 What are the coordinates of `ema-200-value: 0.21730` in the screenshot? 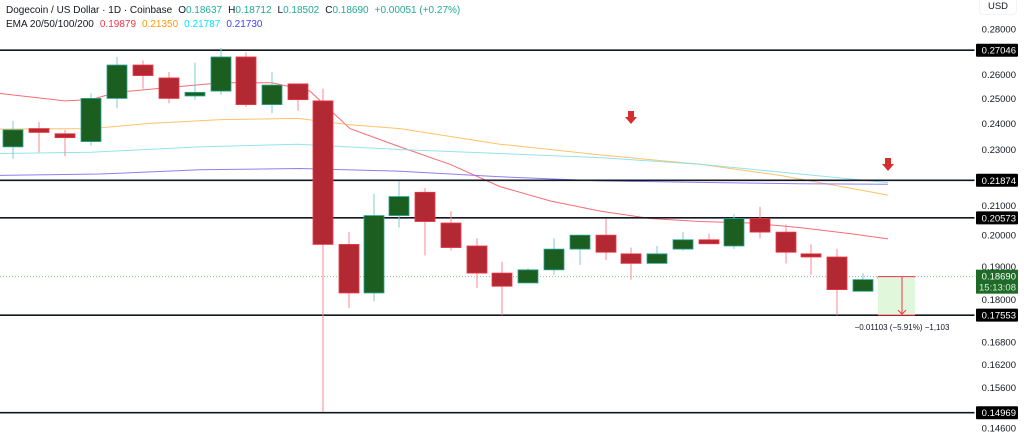 It's located at (244, 24).